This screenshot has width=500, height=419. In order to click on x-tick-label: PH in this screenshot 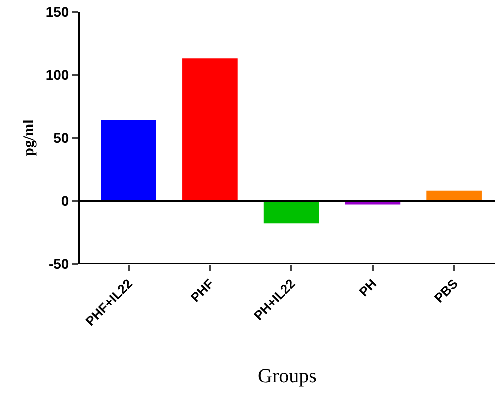, I will do `click(368, 288)`.